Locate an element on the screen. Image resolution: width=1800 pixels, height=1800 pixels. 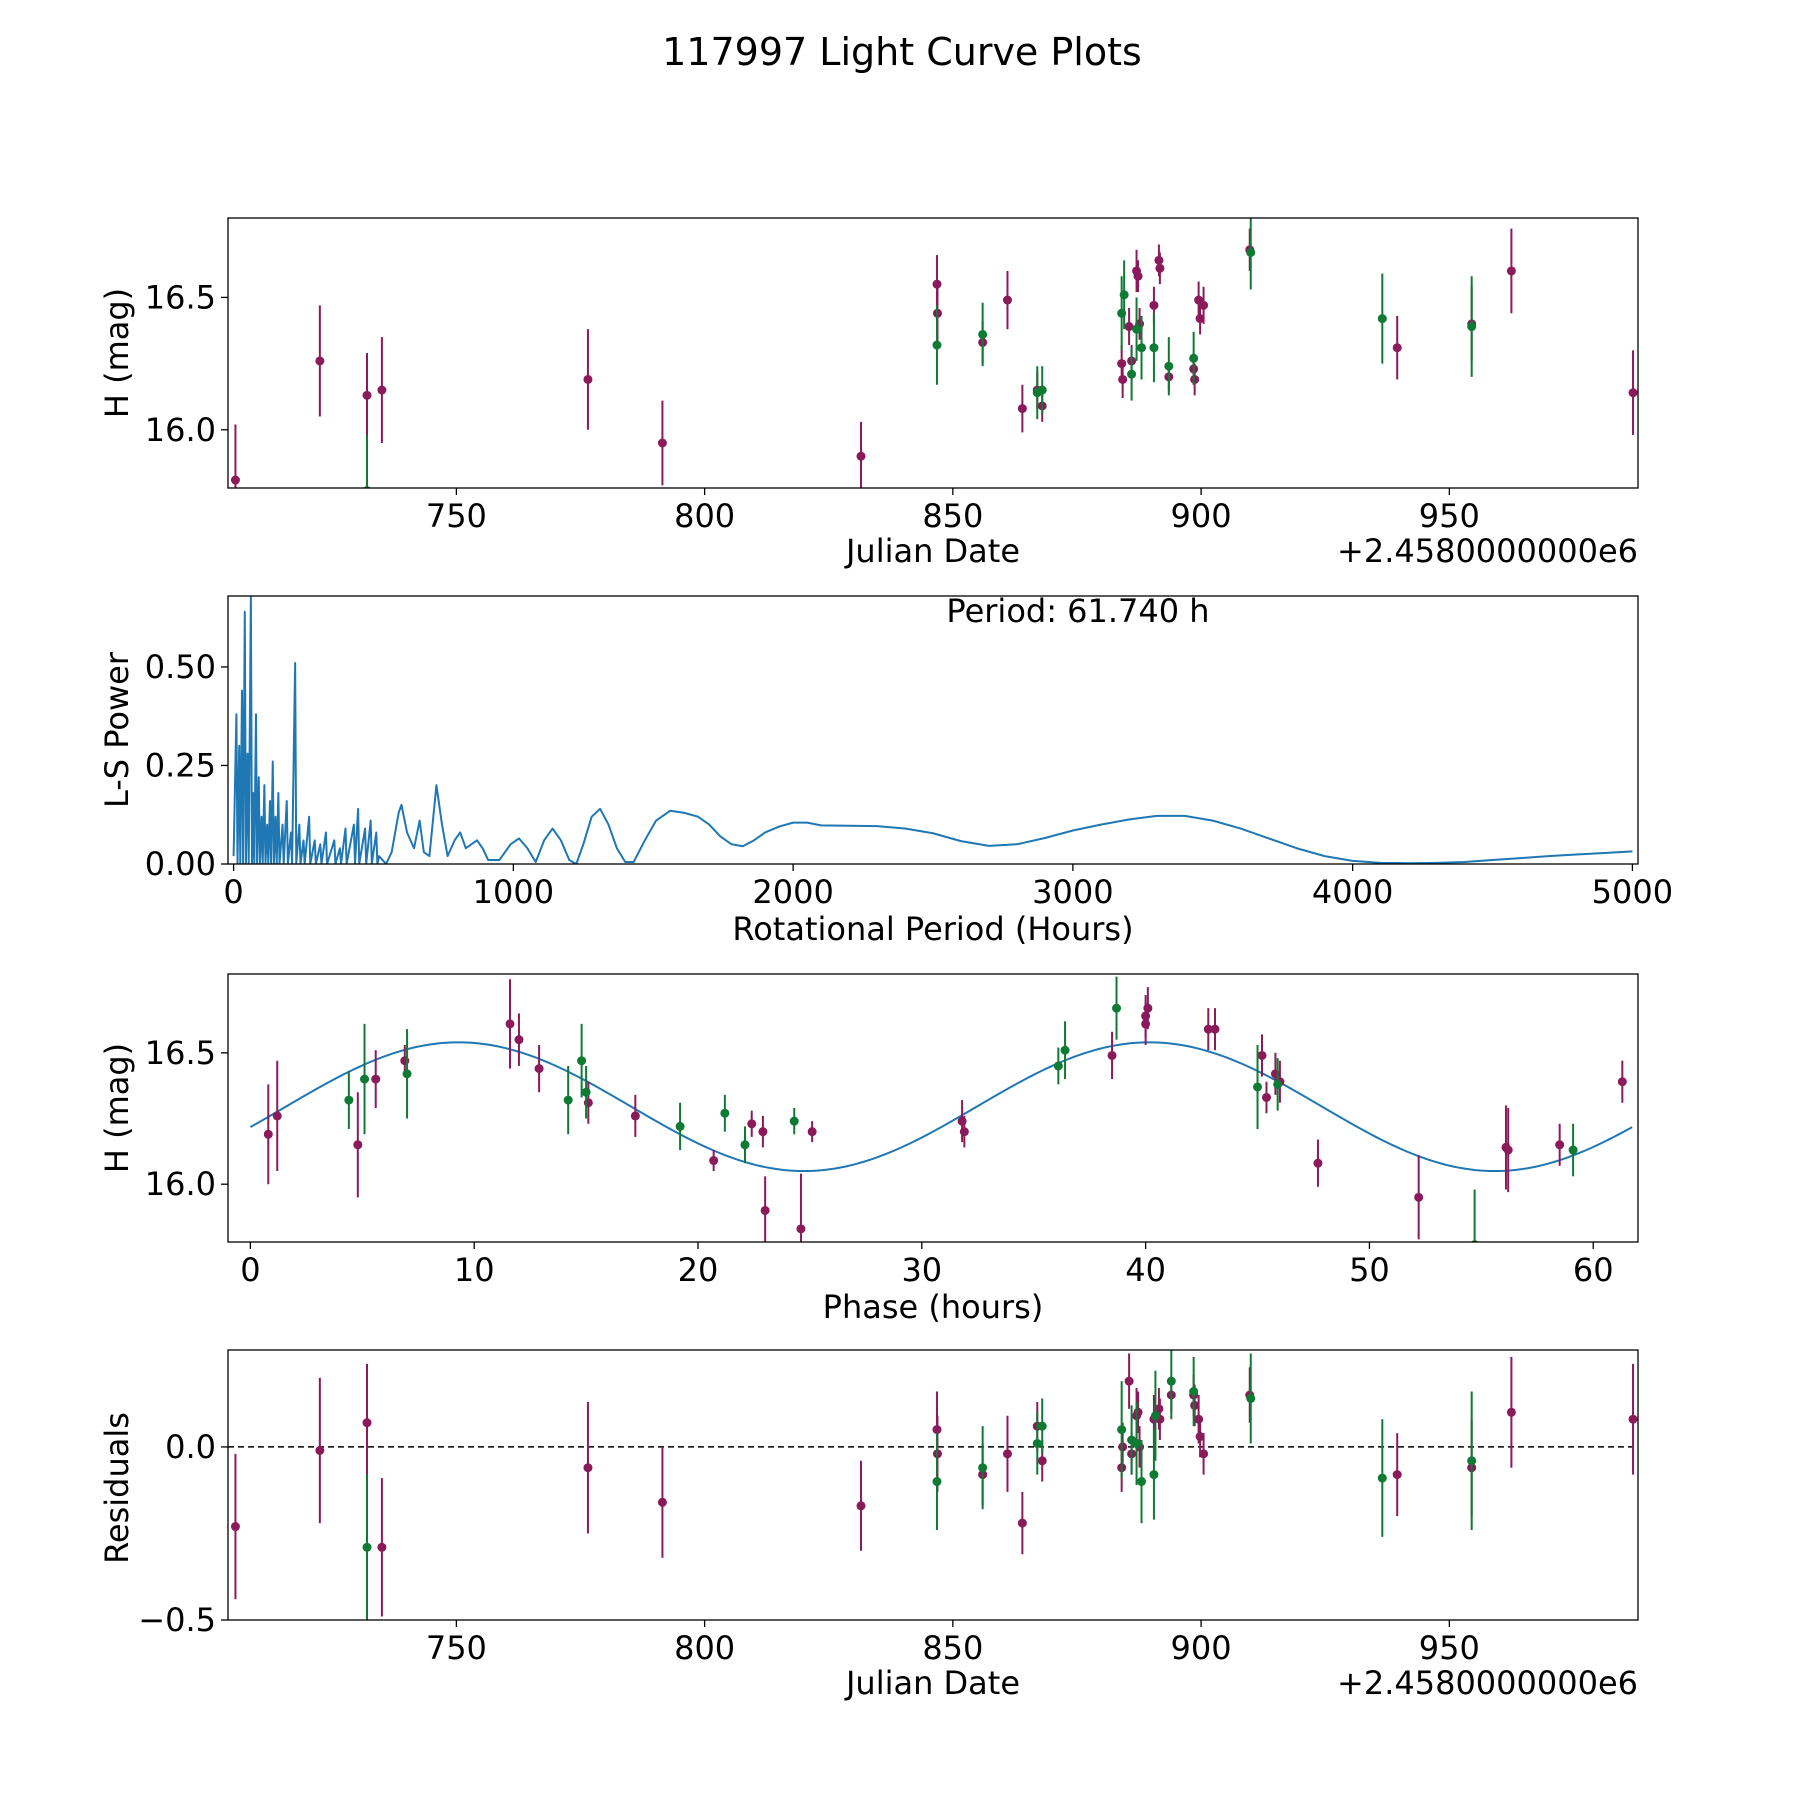
residuals-plot-area: 750 800 850 900 950 −0.5 0.0 is located at coordinates (888, 1508).